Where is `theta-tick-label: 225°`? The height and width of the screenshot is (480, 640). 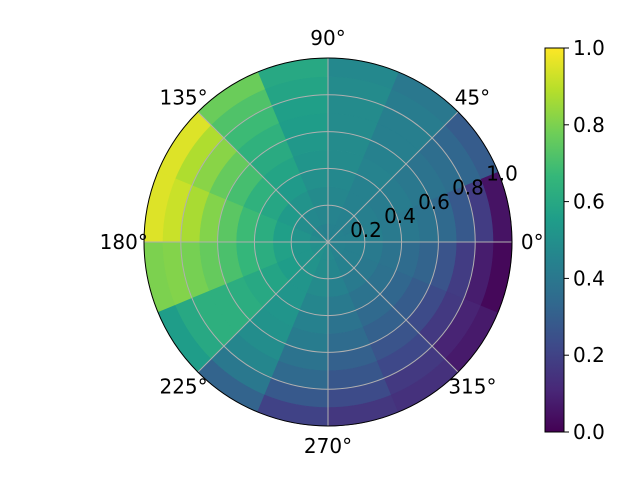
theta-tick-label: 225° is located at coordinates (183, 386).